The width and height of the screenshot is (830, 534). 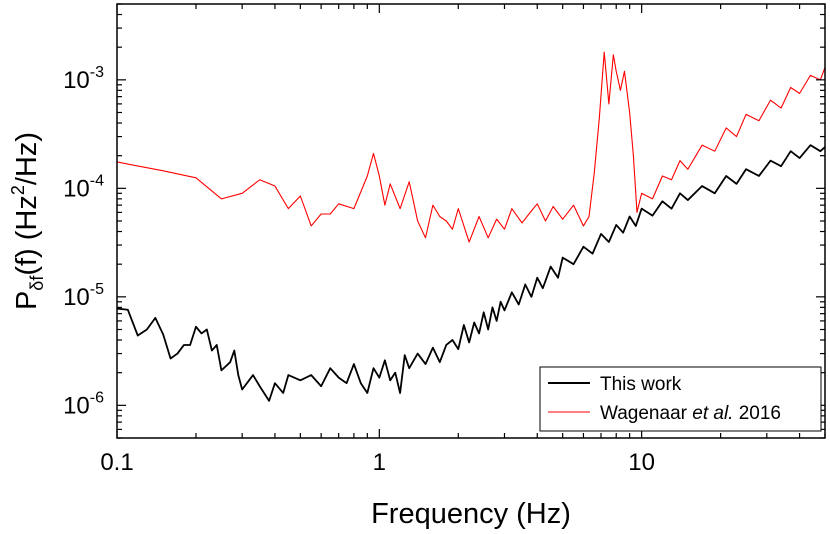 I want to click on x-axis-title: Frequency (Hz), so click(x=471, y=514).